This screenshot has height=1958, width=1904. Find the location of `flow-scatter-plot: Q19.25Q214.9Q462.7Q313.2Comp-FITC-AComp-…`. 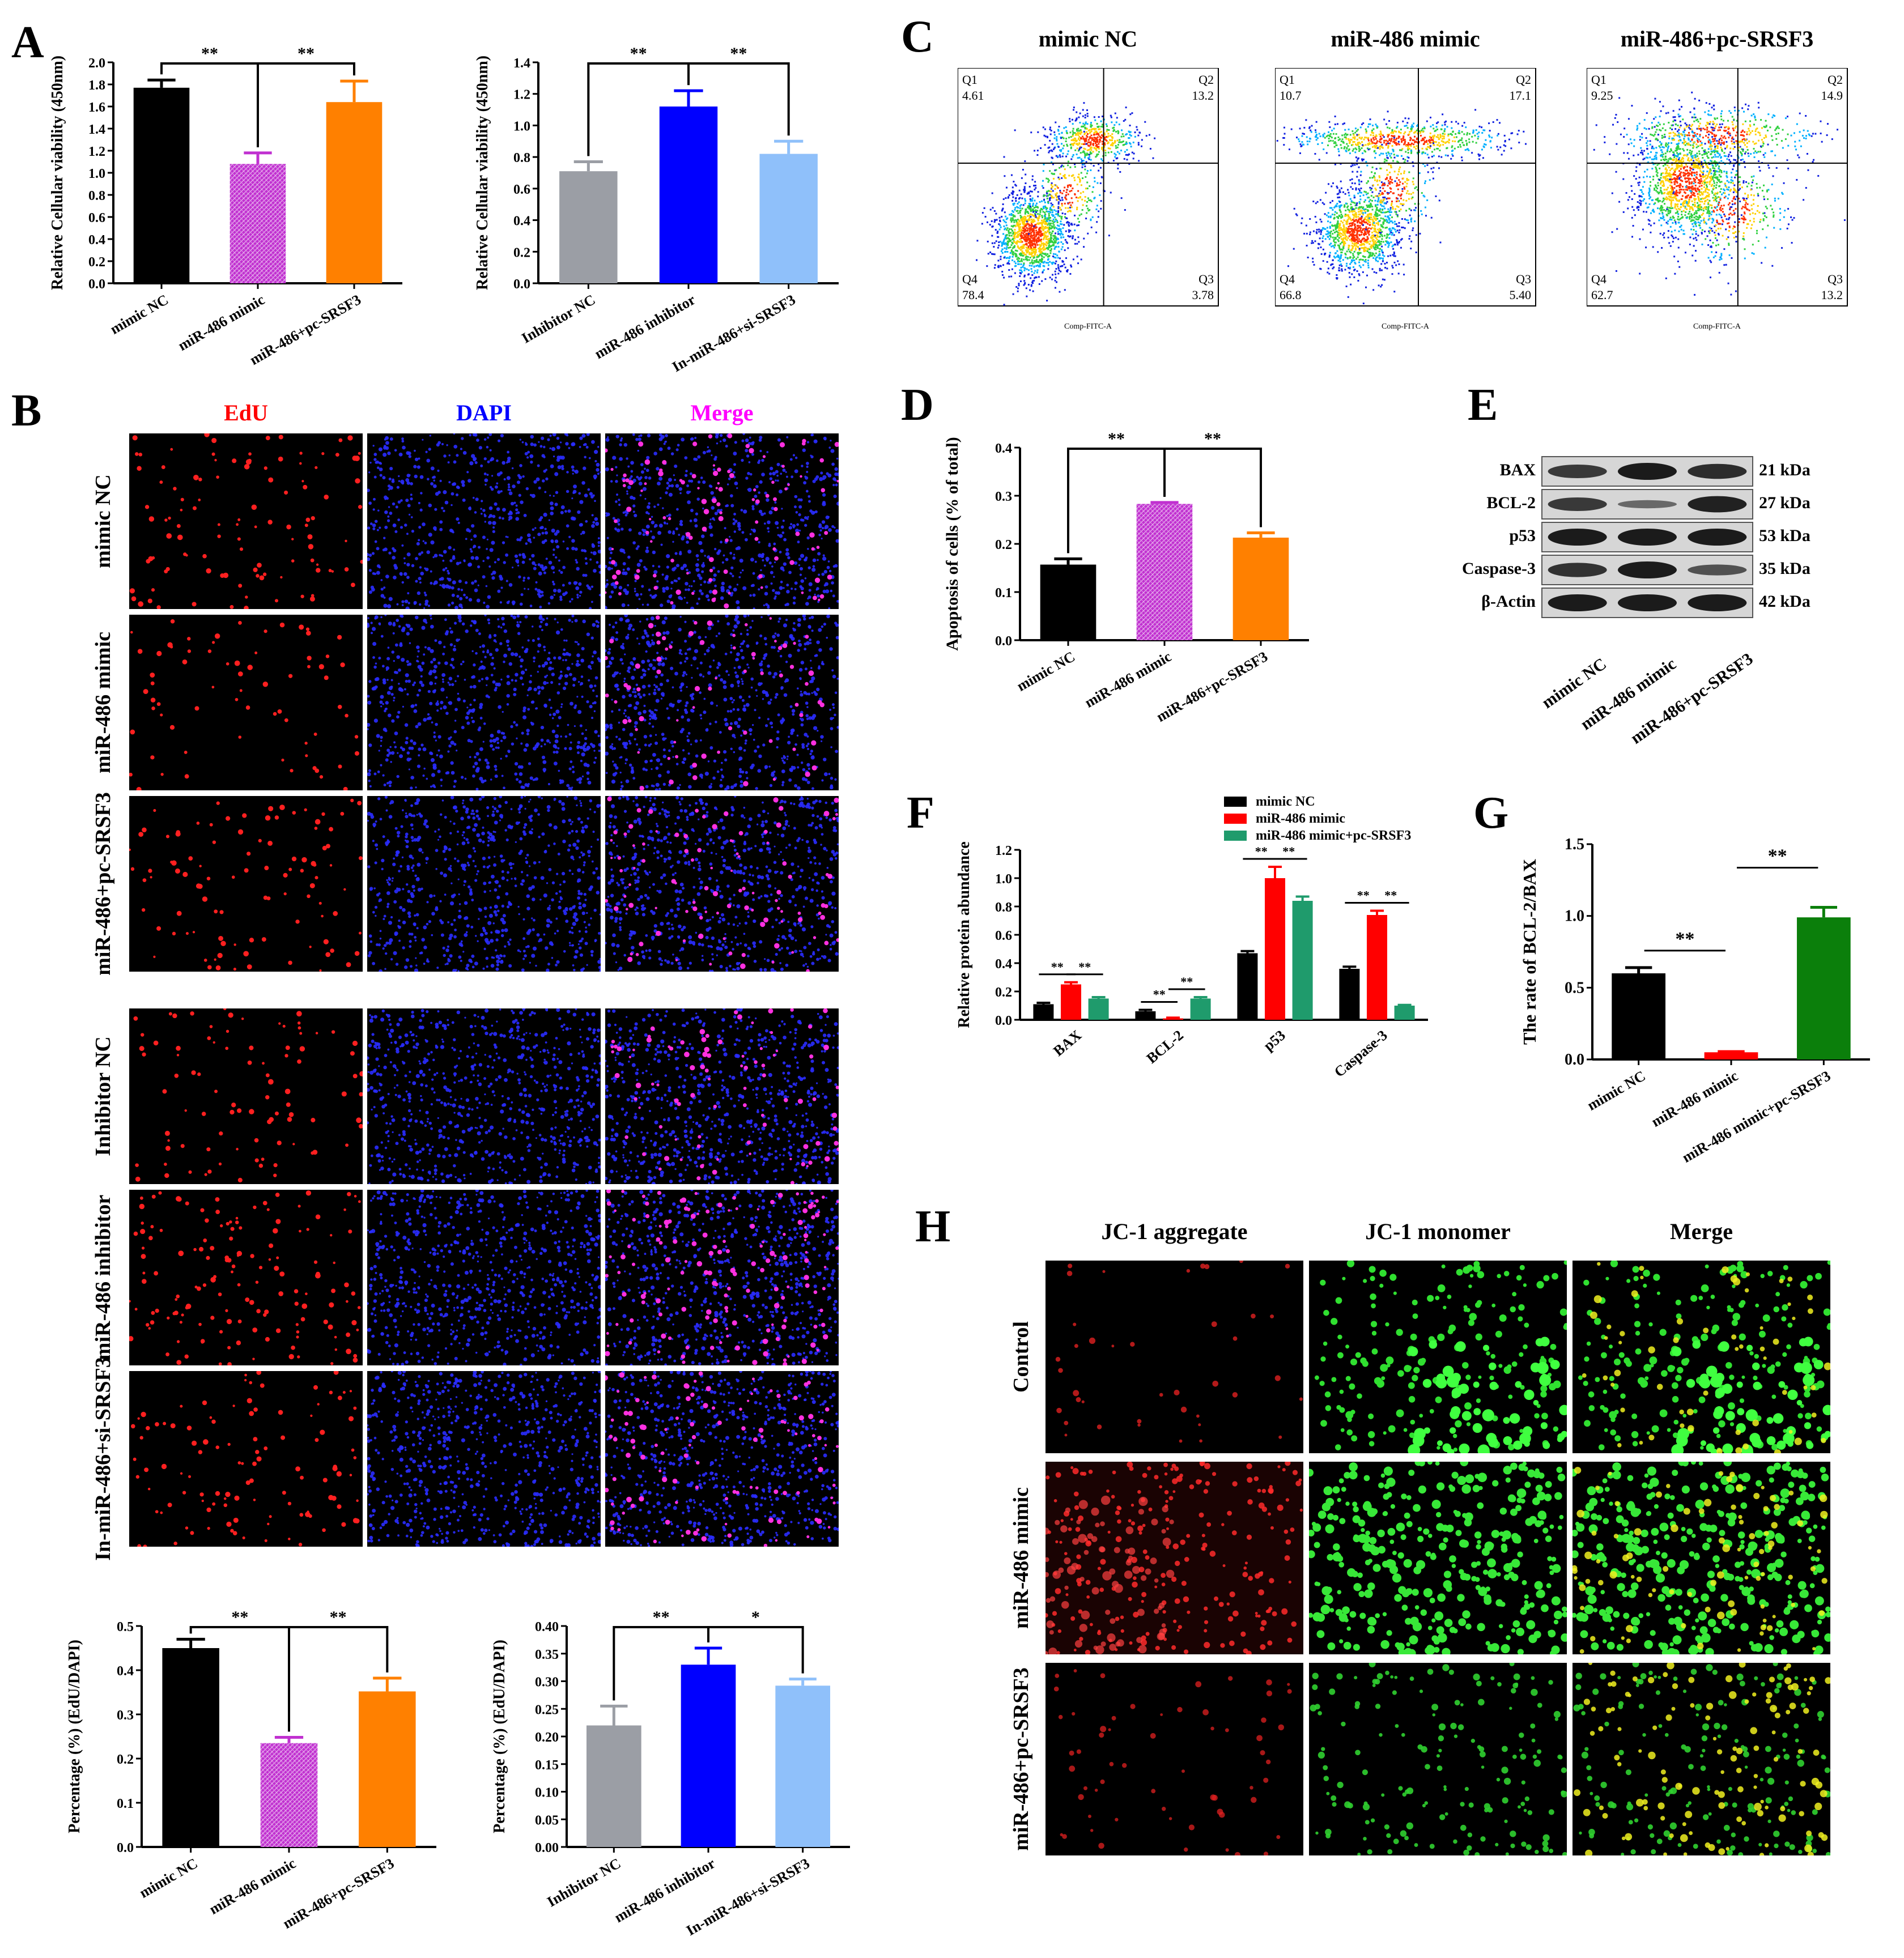

flow-scatter-plot: Q19.25Q214.9Q462.7Q313.2Comp-FITC-AComp-… is located at coordinates (1715, 205).